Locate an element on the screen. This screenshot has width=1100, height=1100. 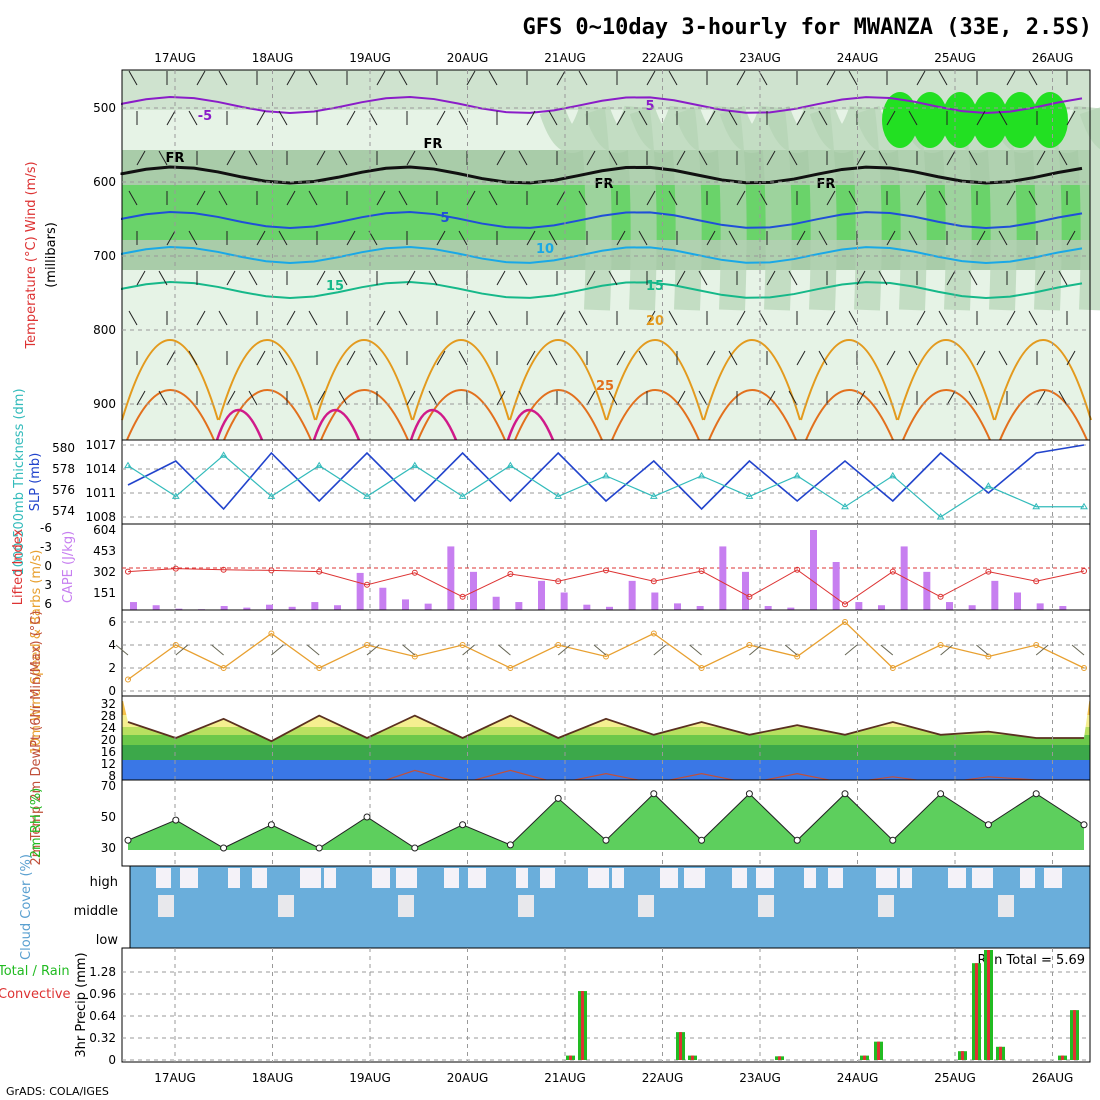
cape-tick: 151 is located at coordinates (104, 593).